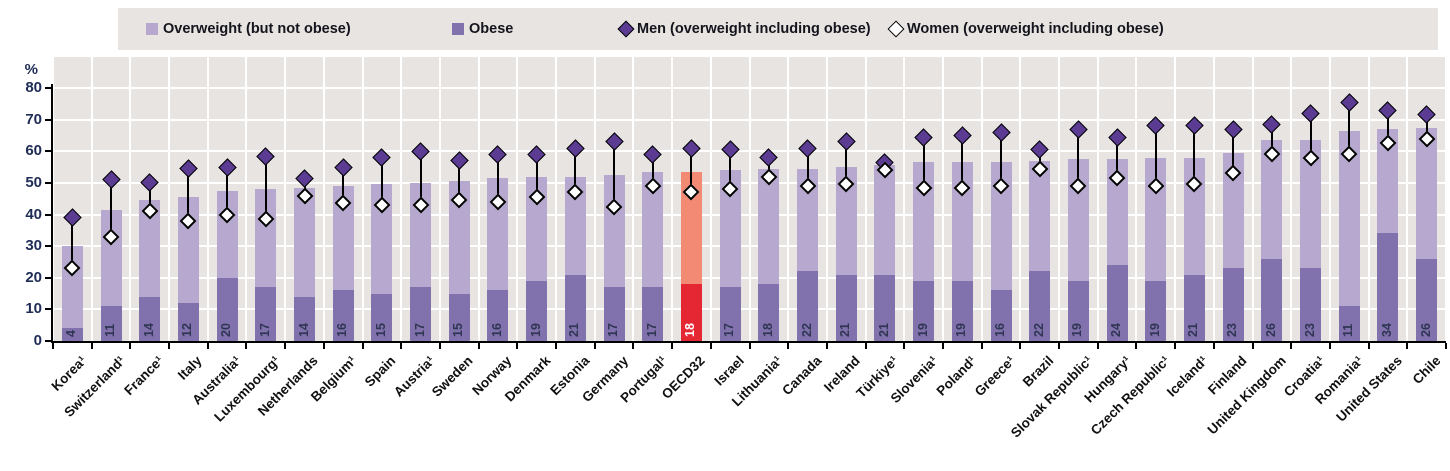 This screenshot has width=1450, height=471. I want to click on x-label-France¹: France¹, so click(144, 376).